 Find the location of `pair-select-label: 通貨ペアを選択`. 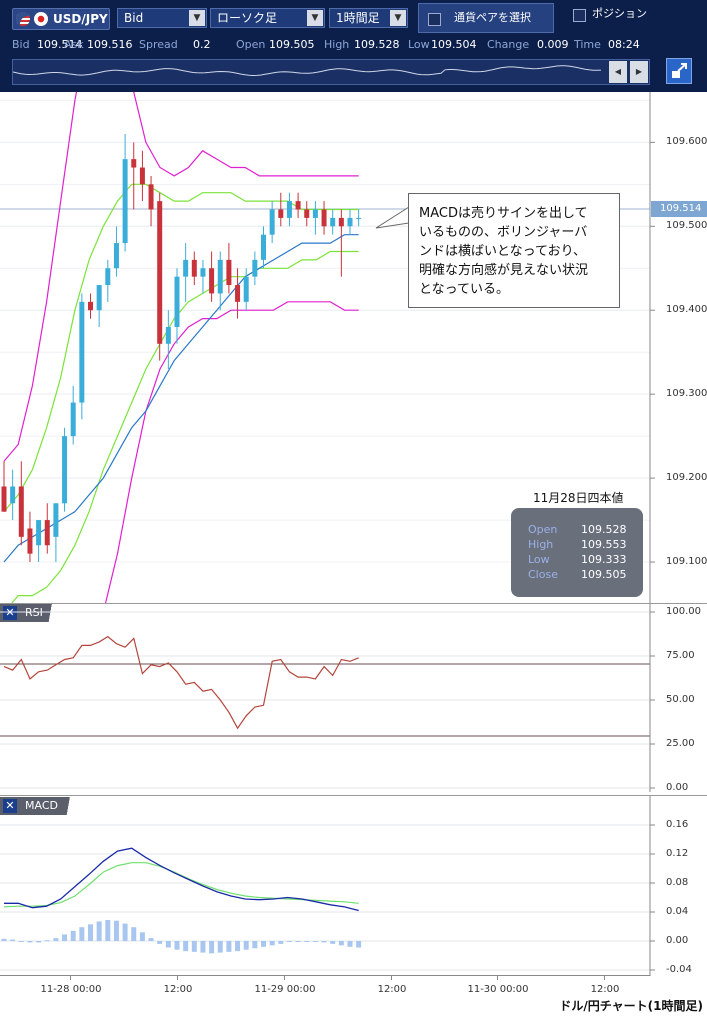

pair-select-label: 通貨ペアを選択 is located at coordinates (492, 17).